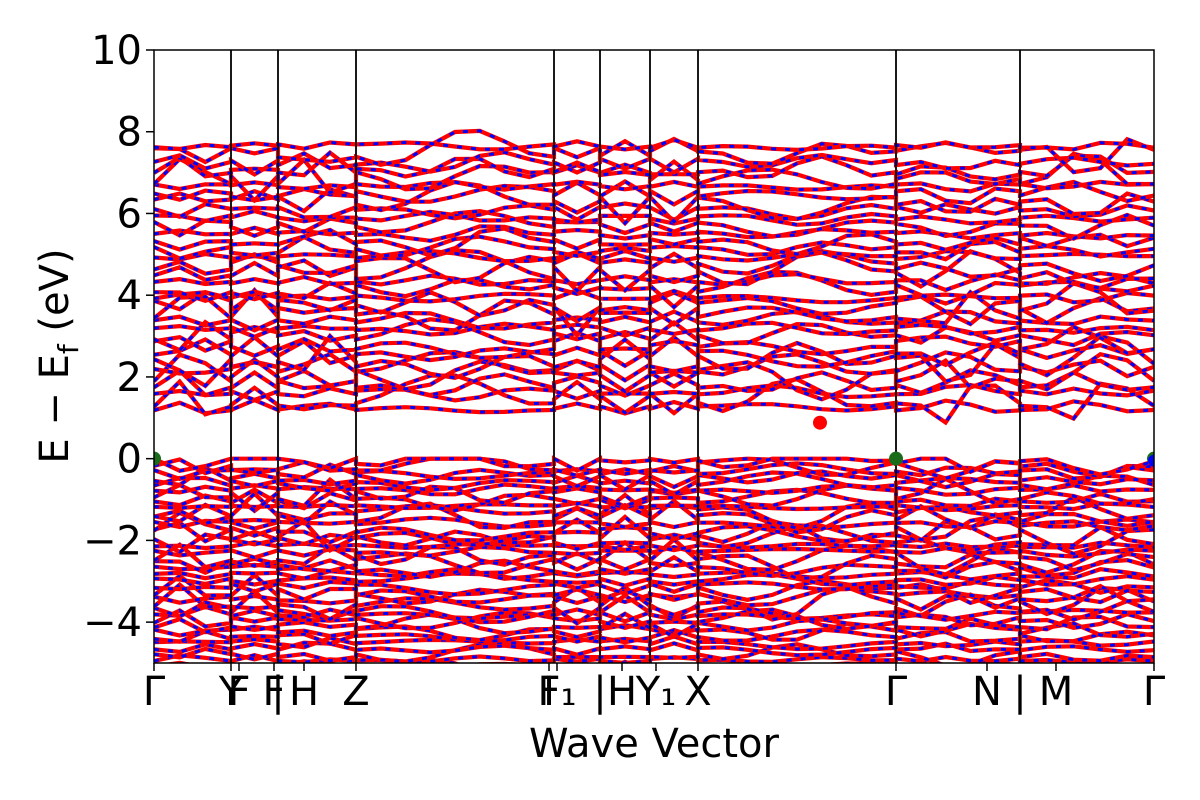 Image resolution: width=1200 pixels, height=800 pixels. Describe the element at coordinates (129, 133) in the screenshot. I see `y-tick-label: 8` at that location.